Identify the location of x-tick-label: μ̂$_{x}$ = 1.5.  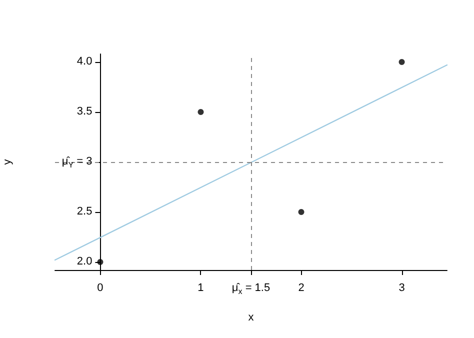
(251, 289).